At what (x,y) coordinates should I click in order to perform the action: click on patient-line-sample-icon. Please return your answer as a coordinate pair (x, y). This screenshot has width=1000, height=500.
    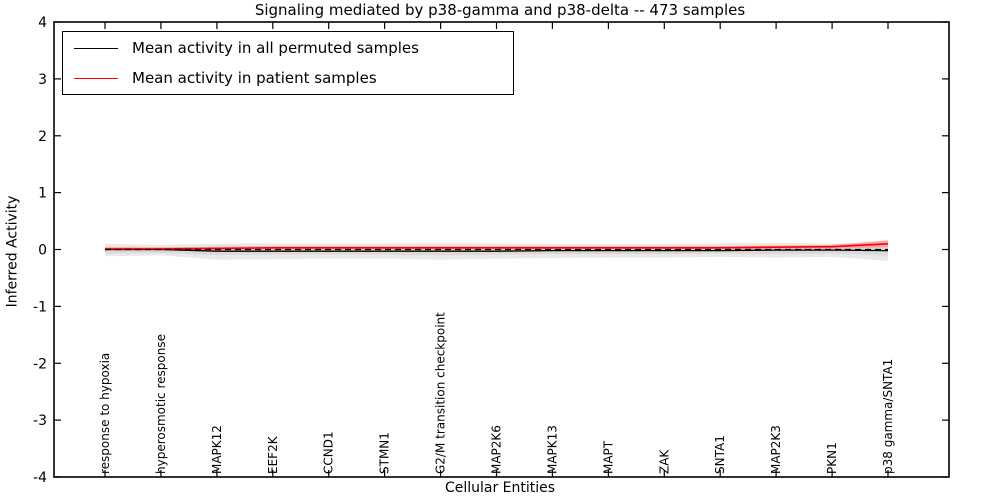
    Looking at the image, I should click on (96, 78).